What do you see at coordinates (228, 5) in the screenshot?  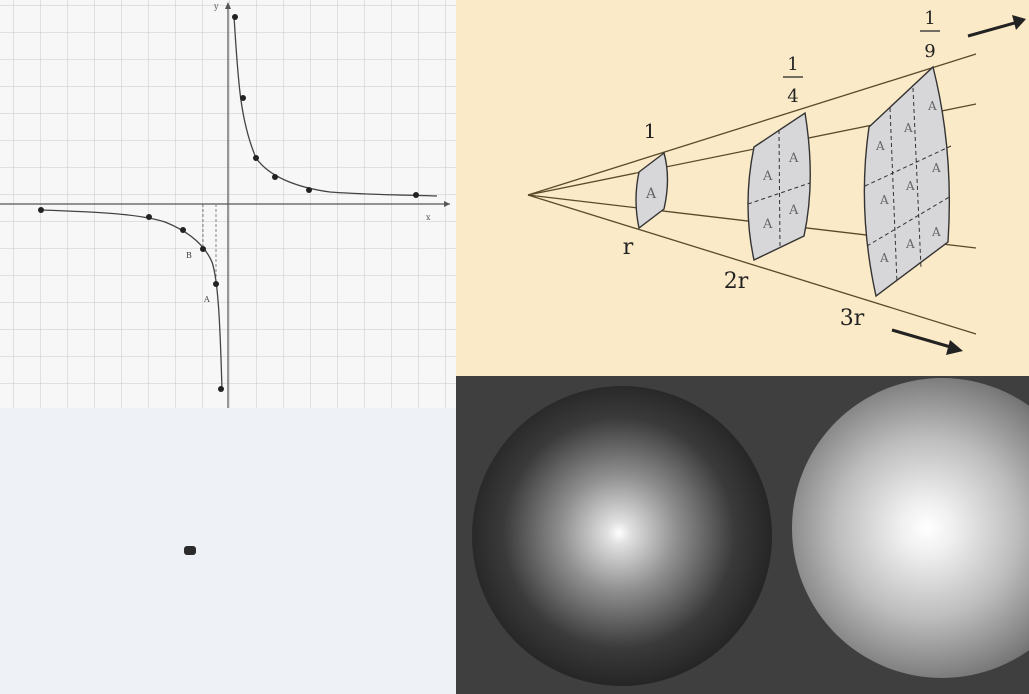 I see `y-axis-arrow` at bounding box center [228, 5].